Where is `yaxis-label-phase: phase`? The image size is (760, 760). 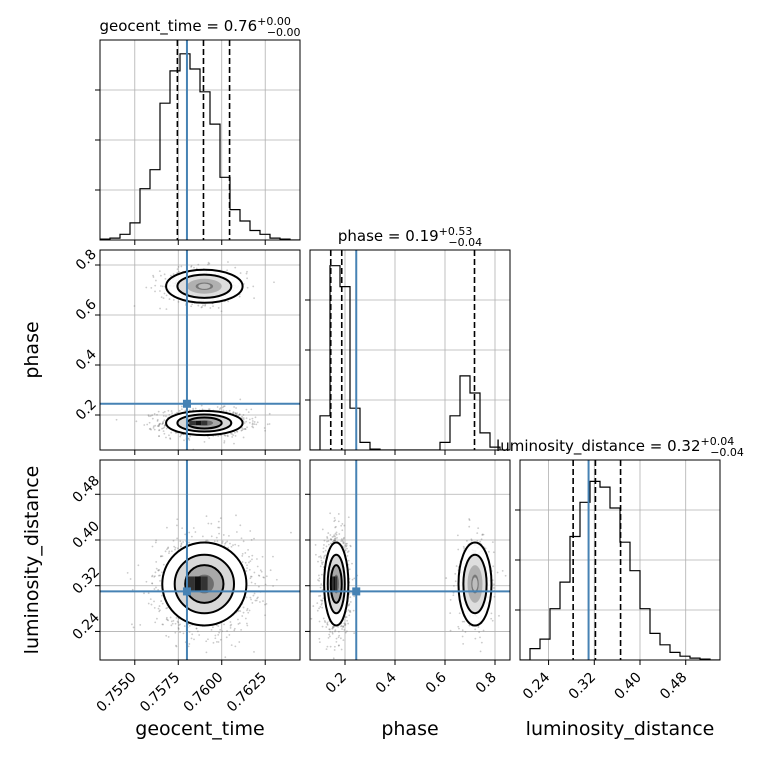 yaxis-label-phase: phase is located at coordinates (32, 349).